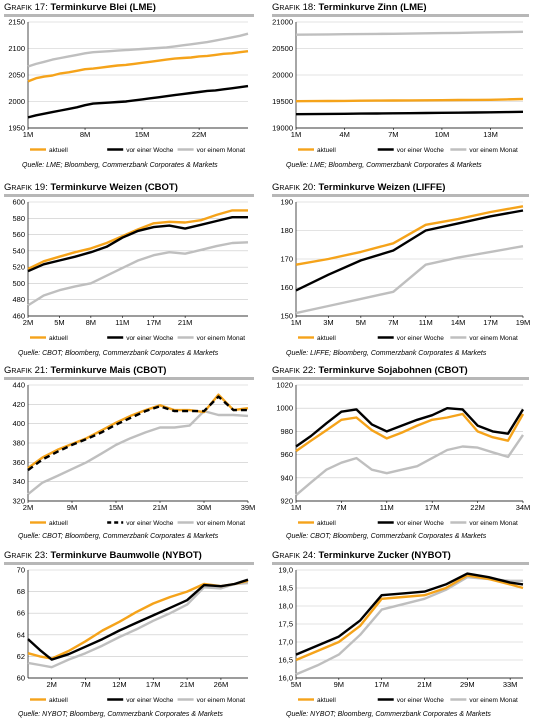 The height and width of the screenshot is (720, 533). Describe the element at coordinates (26, 555) in the screenshot. I see `chart-label: Grafik 23:` at that location.